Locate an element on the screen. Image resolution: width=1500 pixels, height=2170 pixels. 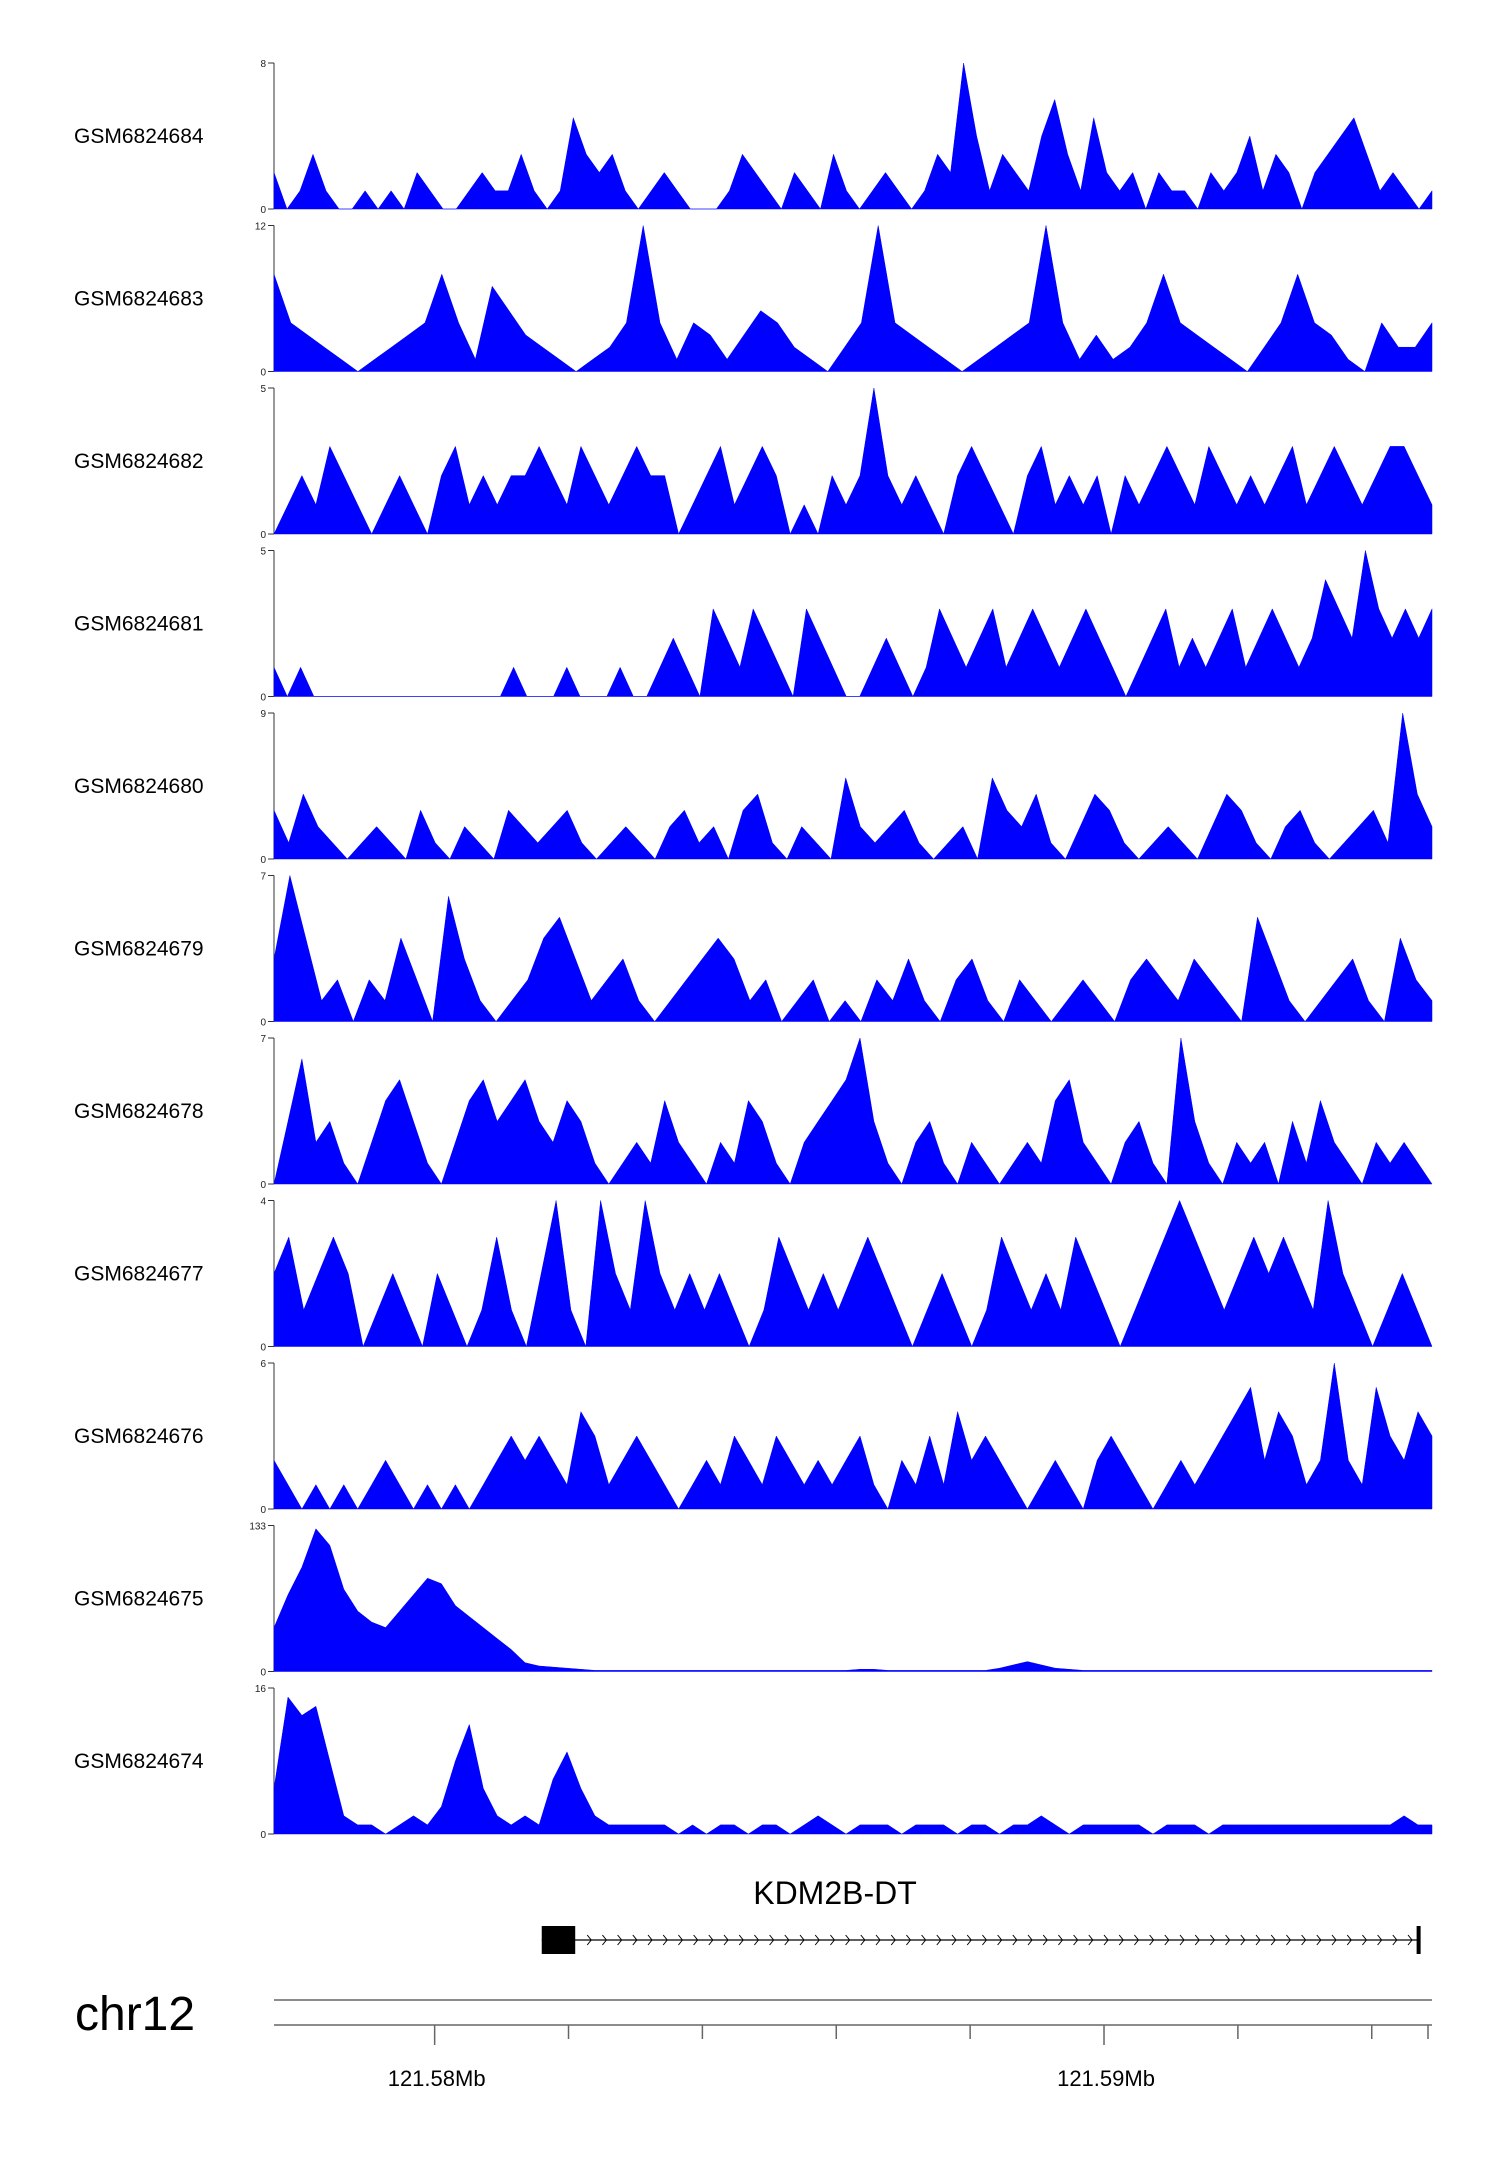
track-label: GSM6824675 is located at coordinates (139, 1599).